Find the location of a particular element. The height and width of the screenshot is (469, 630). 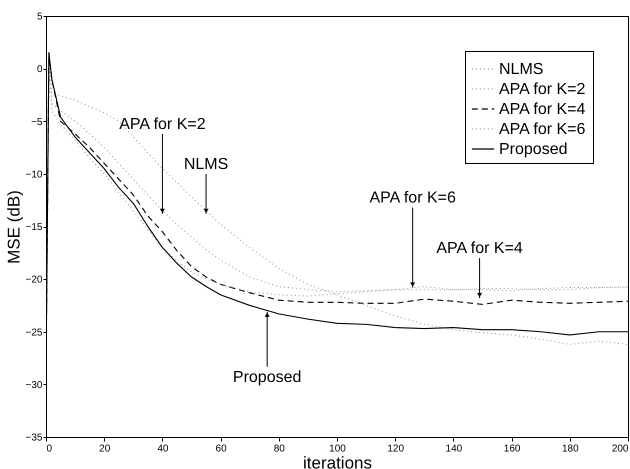

legend-label: APA for K=2 is located at coordinates (542, 89).